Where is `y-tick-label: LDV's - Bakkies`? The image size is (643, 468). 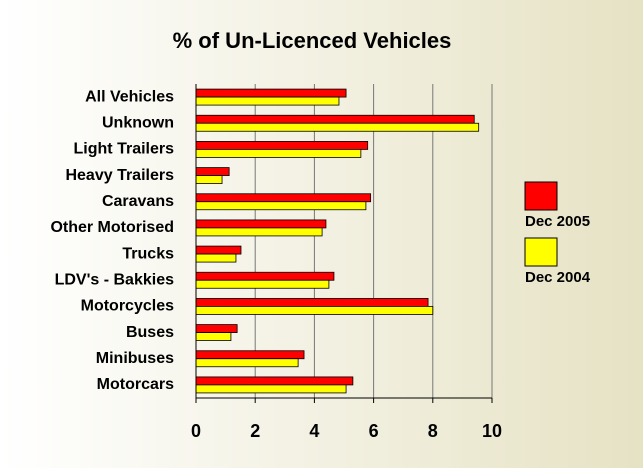 y-tick-label: LDV's - Bakkies is located at coordinates (115, 279).